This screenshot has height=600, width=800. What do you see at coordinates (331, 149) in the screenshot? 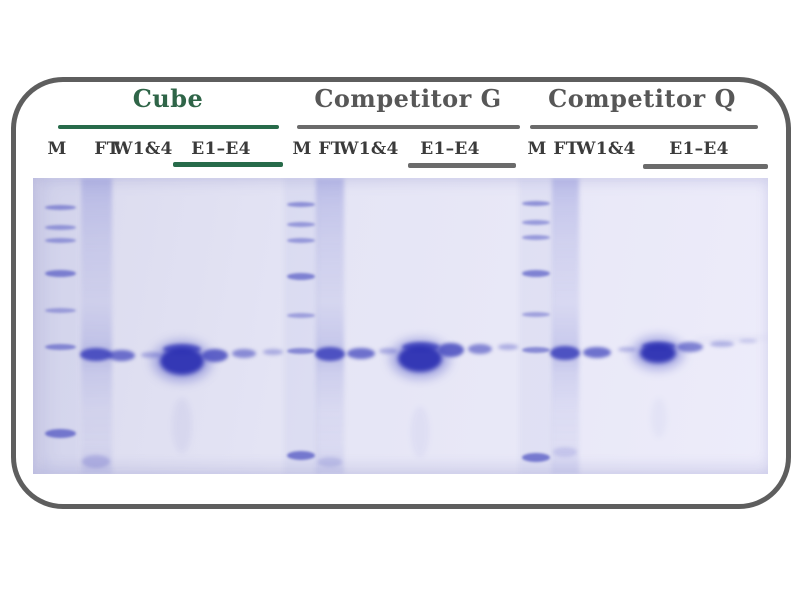
I see `lane-label-flowthrough-competitor-g: FT` at bounding box center [331, 149].